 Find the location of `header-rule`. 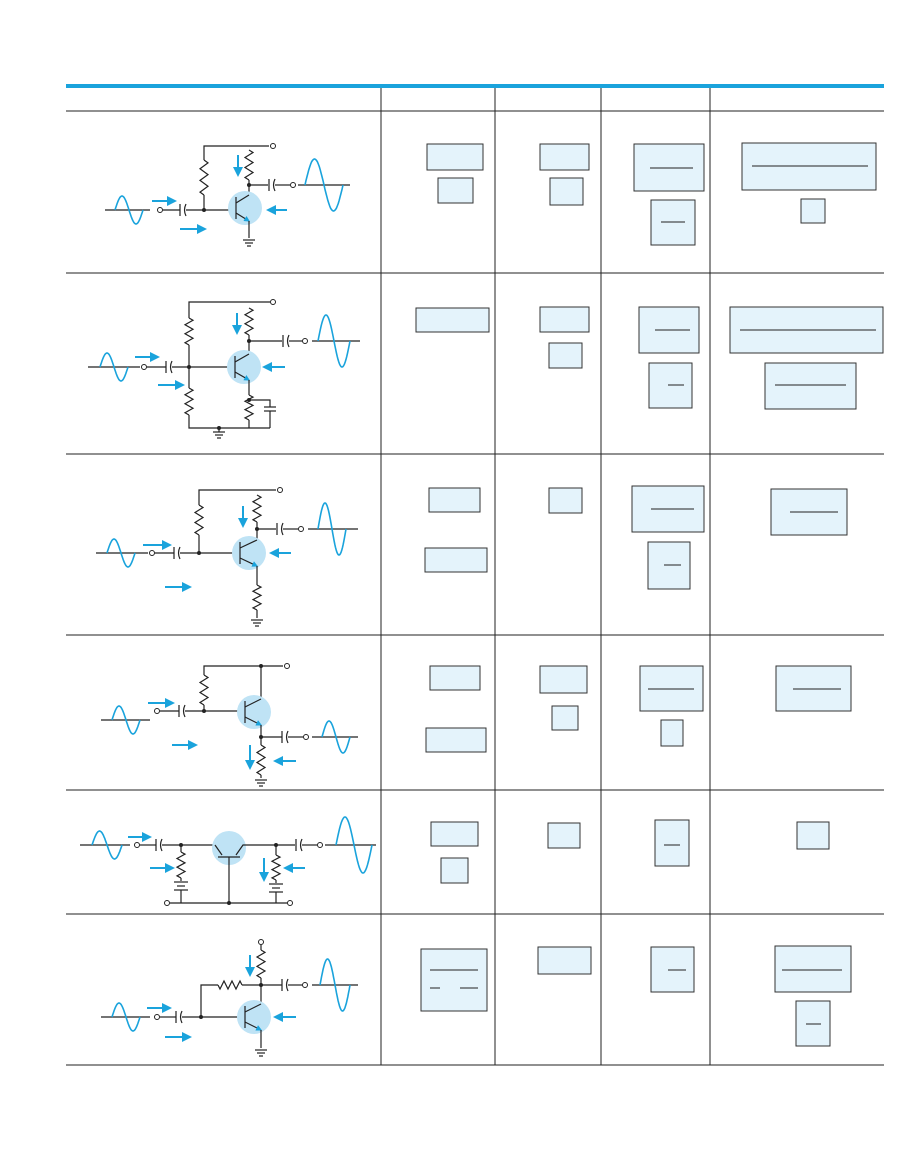

header-rule is located at coordinates (475, 86).